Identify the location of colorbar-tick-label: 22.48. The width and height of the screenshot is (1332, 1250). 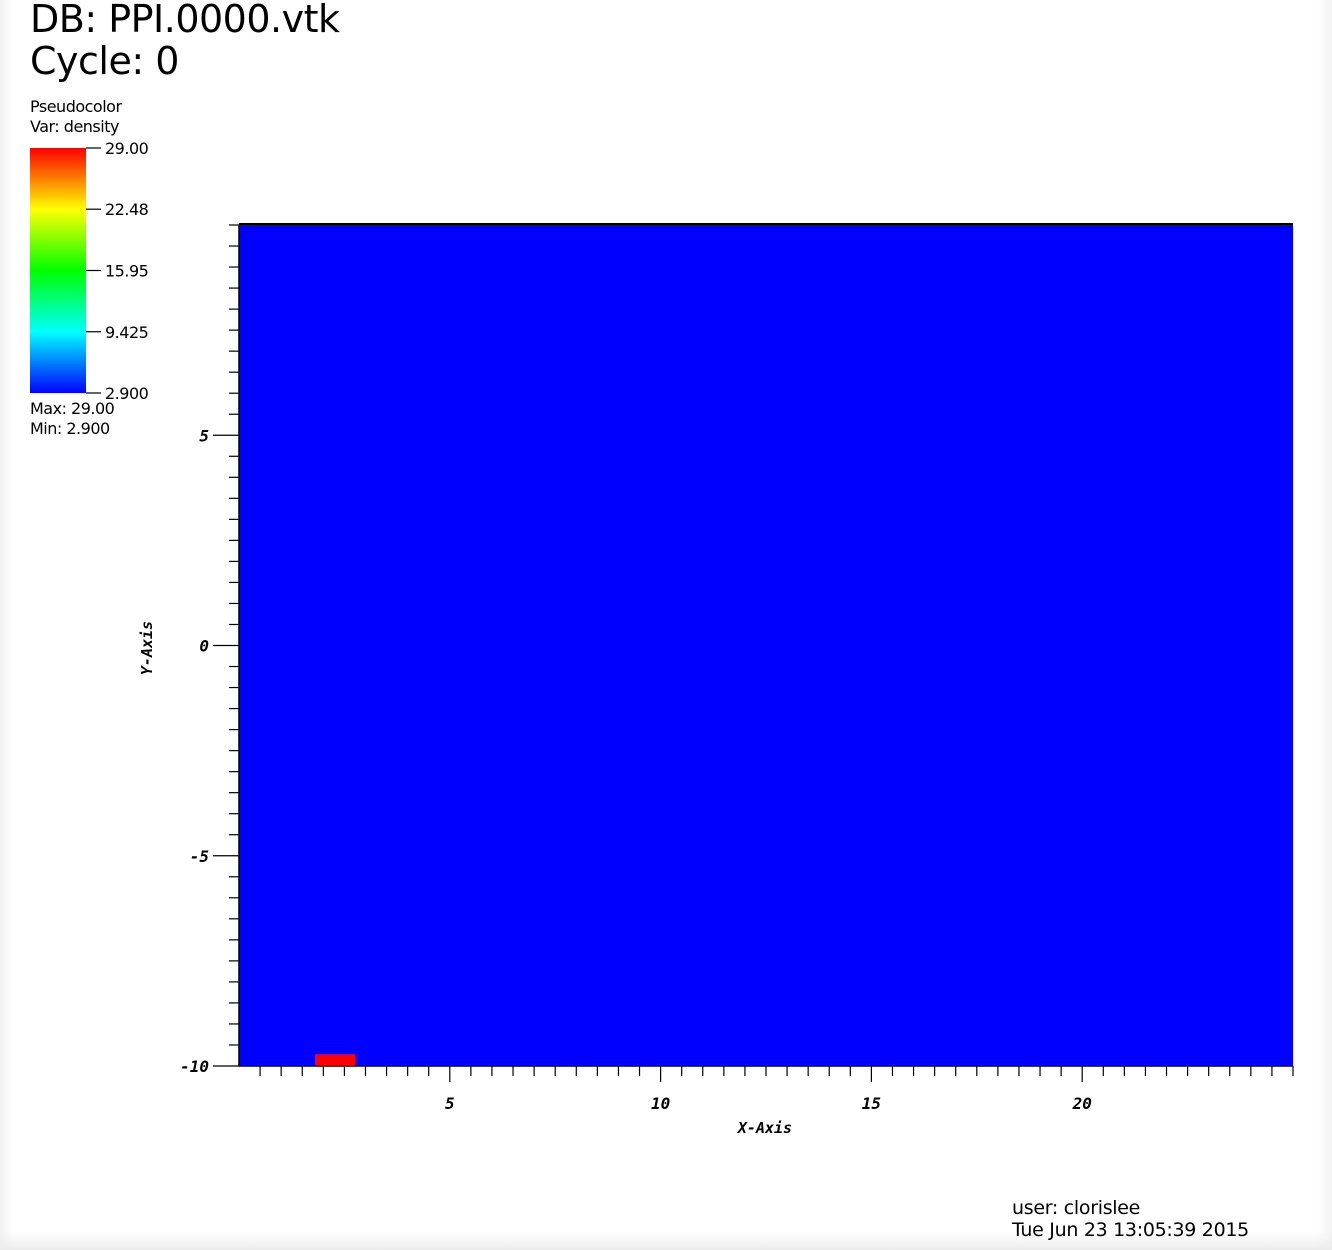
(127, 209).